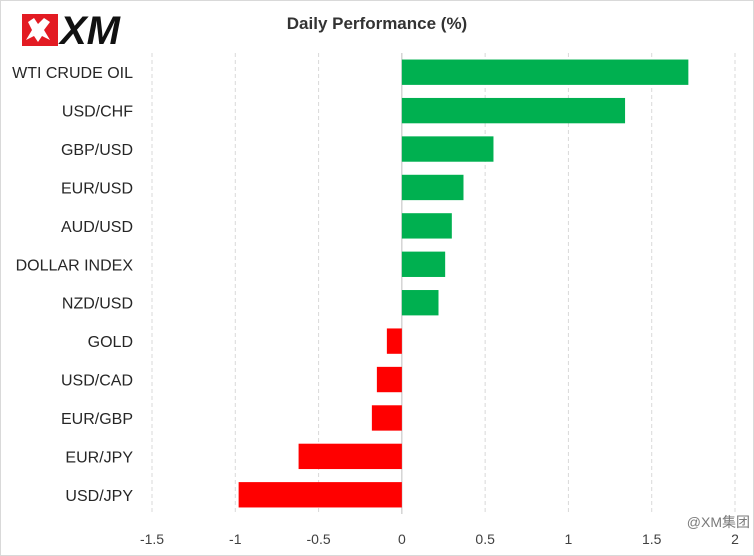  Describe the element at coordinates (110, 342) in the screenshot. I see `category-label: GOLD` at that location.